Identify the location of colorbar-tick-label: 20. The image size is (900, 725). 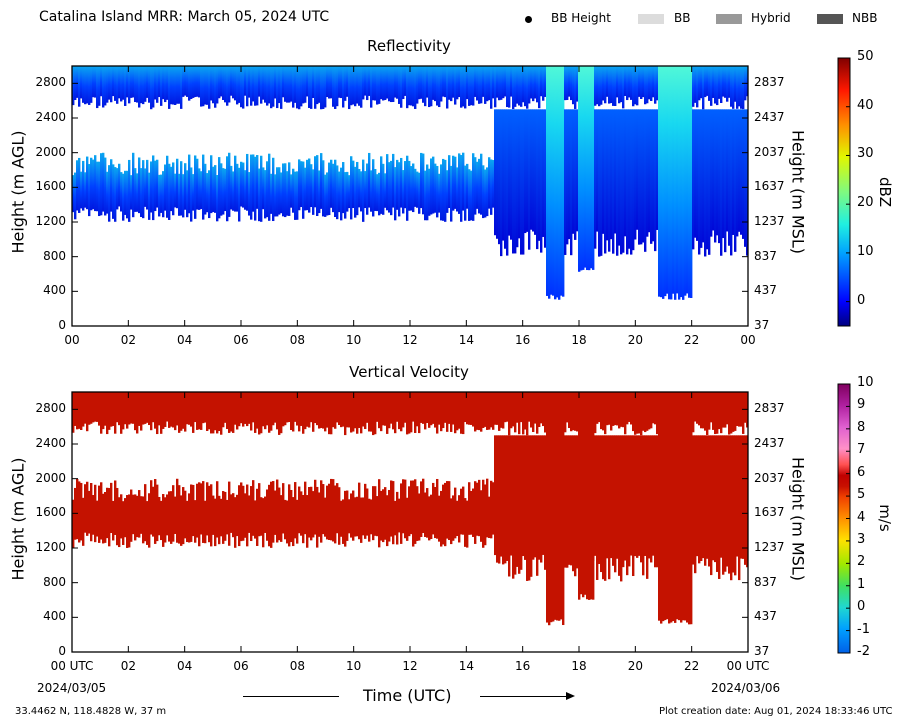
(865, 203).